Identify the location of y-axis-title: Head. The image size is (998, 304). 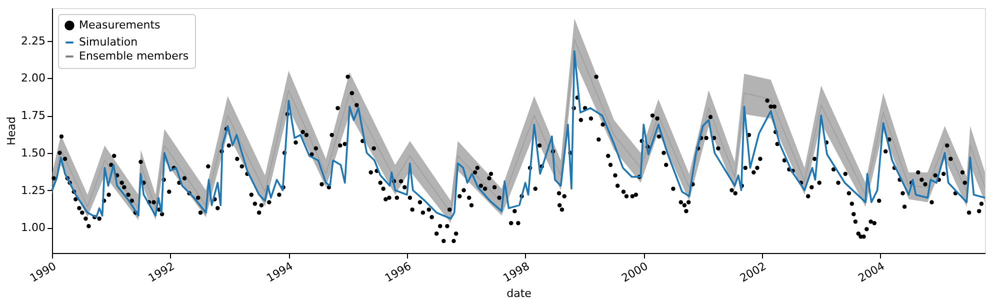
(11, 131).